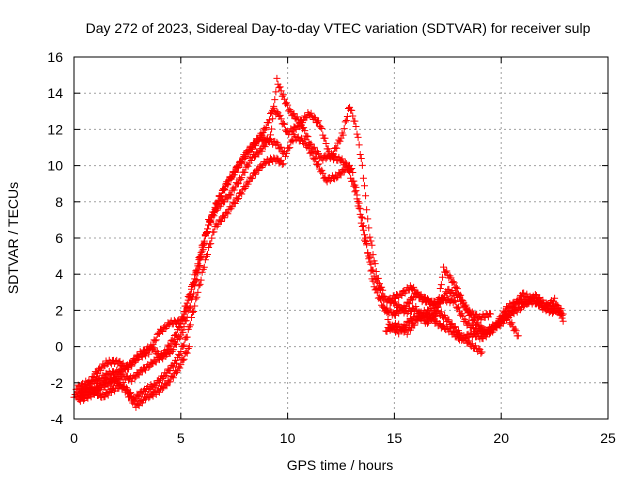  I want to click on x-tick-label: 5, so click(181, 438).